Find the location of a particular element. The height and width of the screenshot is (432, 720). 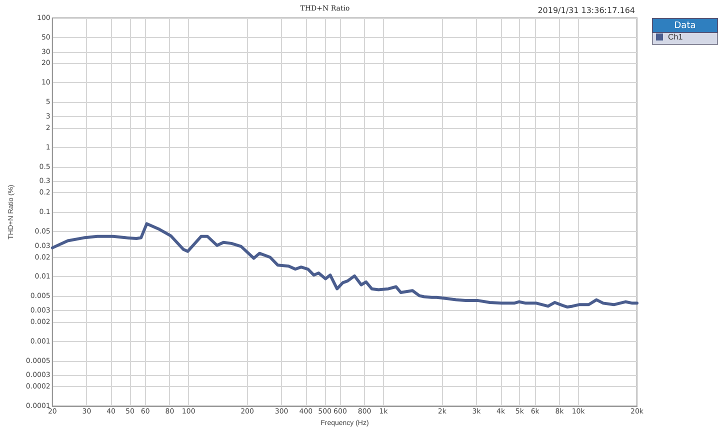

legend-label: Ch1 is located at coordinates (676, 37).